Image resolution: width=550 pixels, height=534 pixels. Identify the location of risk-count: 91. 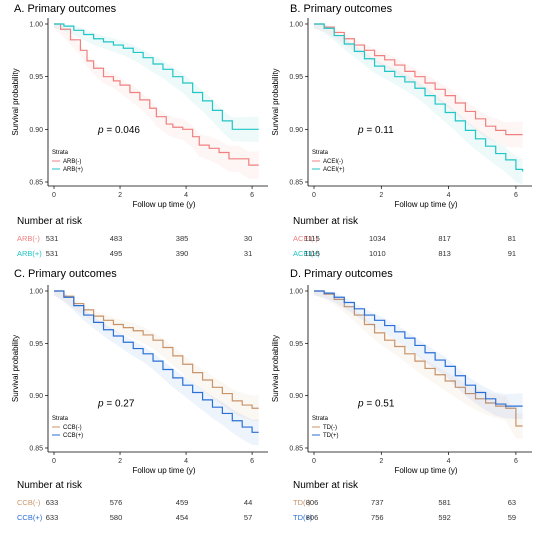
(512, 253).